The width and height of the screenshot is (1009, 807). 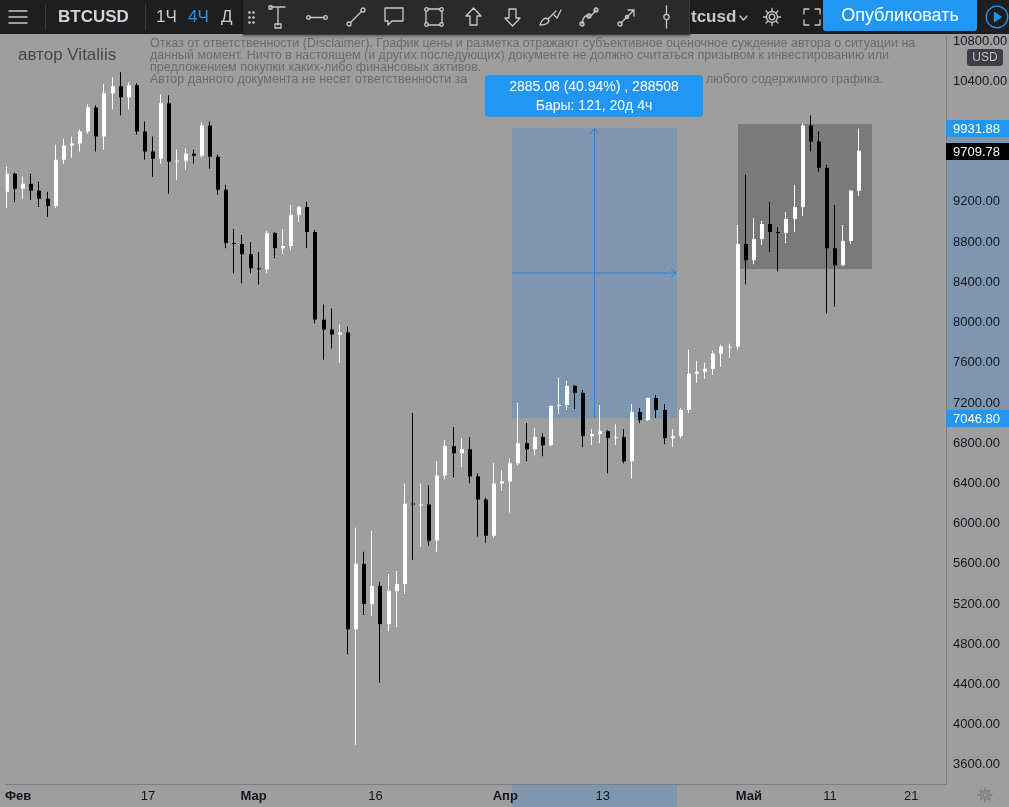 I want to click on text: 4Ч, so click(x=198, y=17).